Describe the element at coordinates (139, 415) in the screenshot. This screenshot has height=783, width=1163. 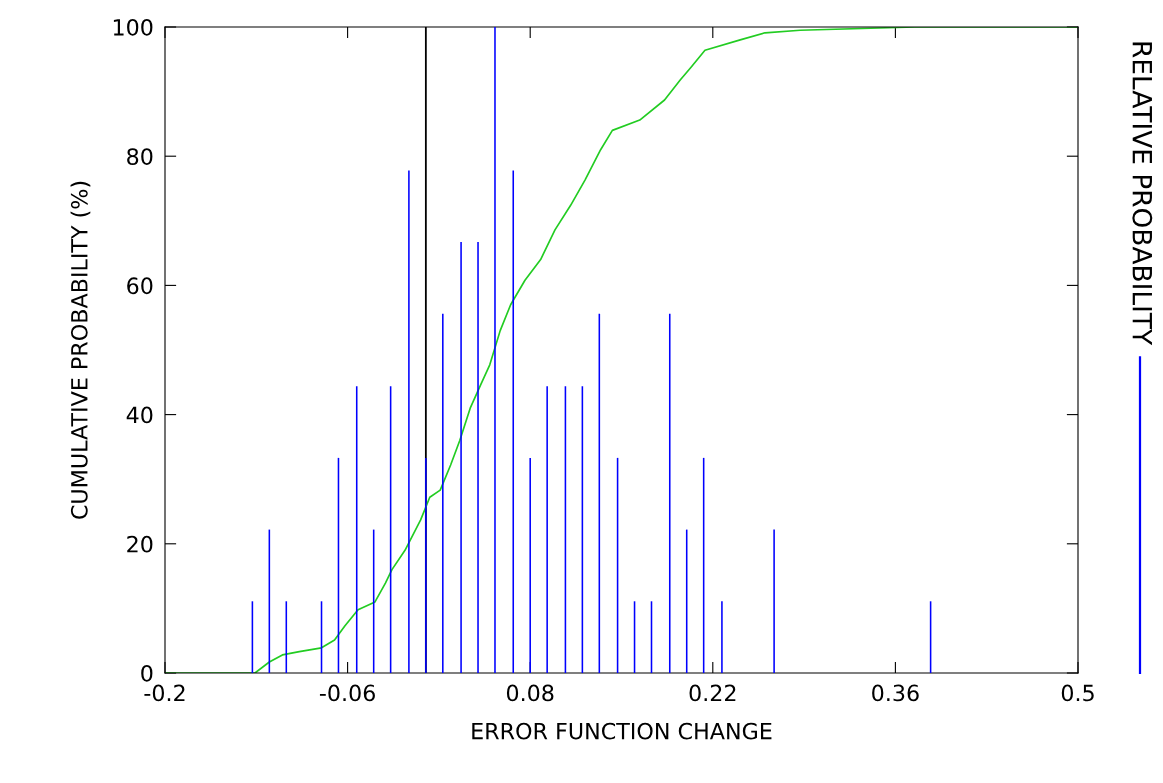
I see `y-tick-label: 40` at that location.